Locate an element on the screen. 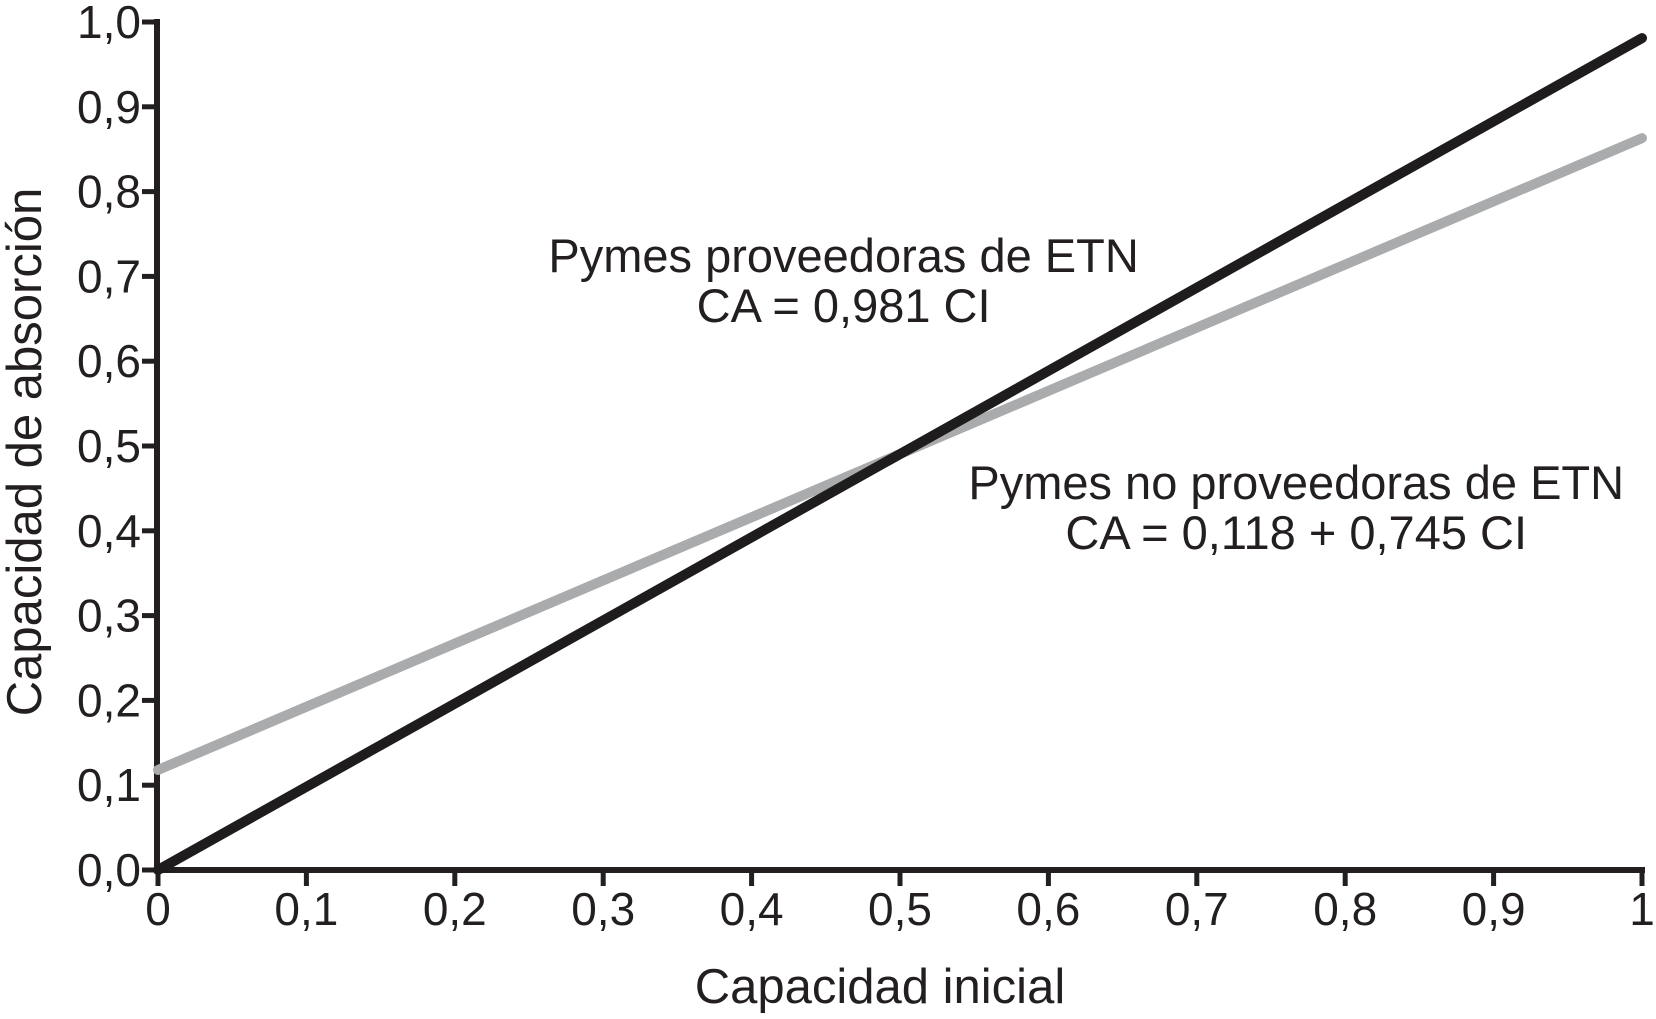  x-tick-label: 0,4 is located at coordinates (752, 909).